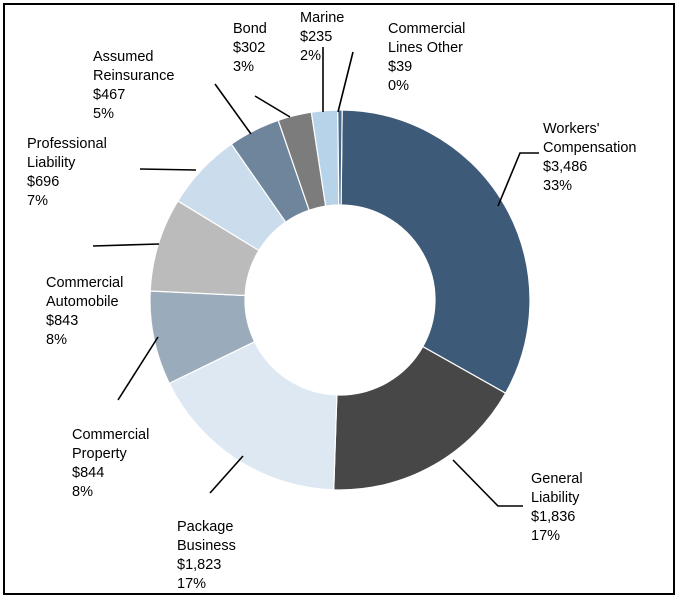 The height and width of the screenshot is (600, 680). Describe the element at coordinates (37, 201) in the screenshot. I see `label-percent: 7%` at that location.